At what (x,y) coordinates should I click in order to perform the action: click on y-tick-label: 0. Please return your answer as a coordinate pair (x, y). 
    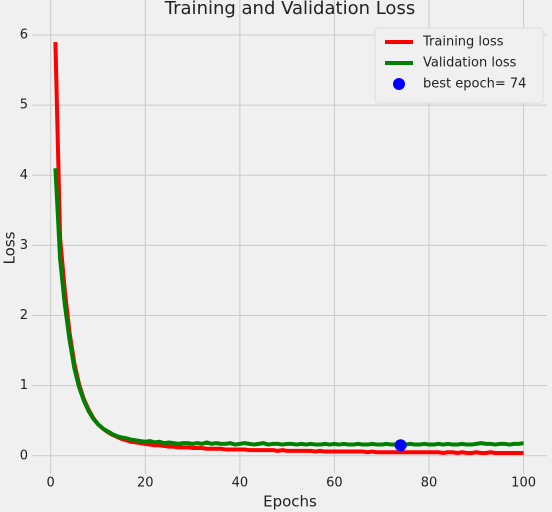
    Looking at the image, I should click on (24, 455).